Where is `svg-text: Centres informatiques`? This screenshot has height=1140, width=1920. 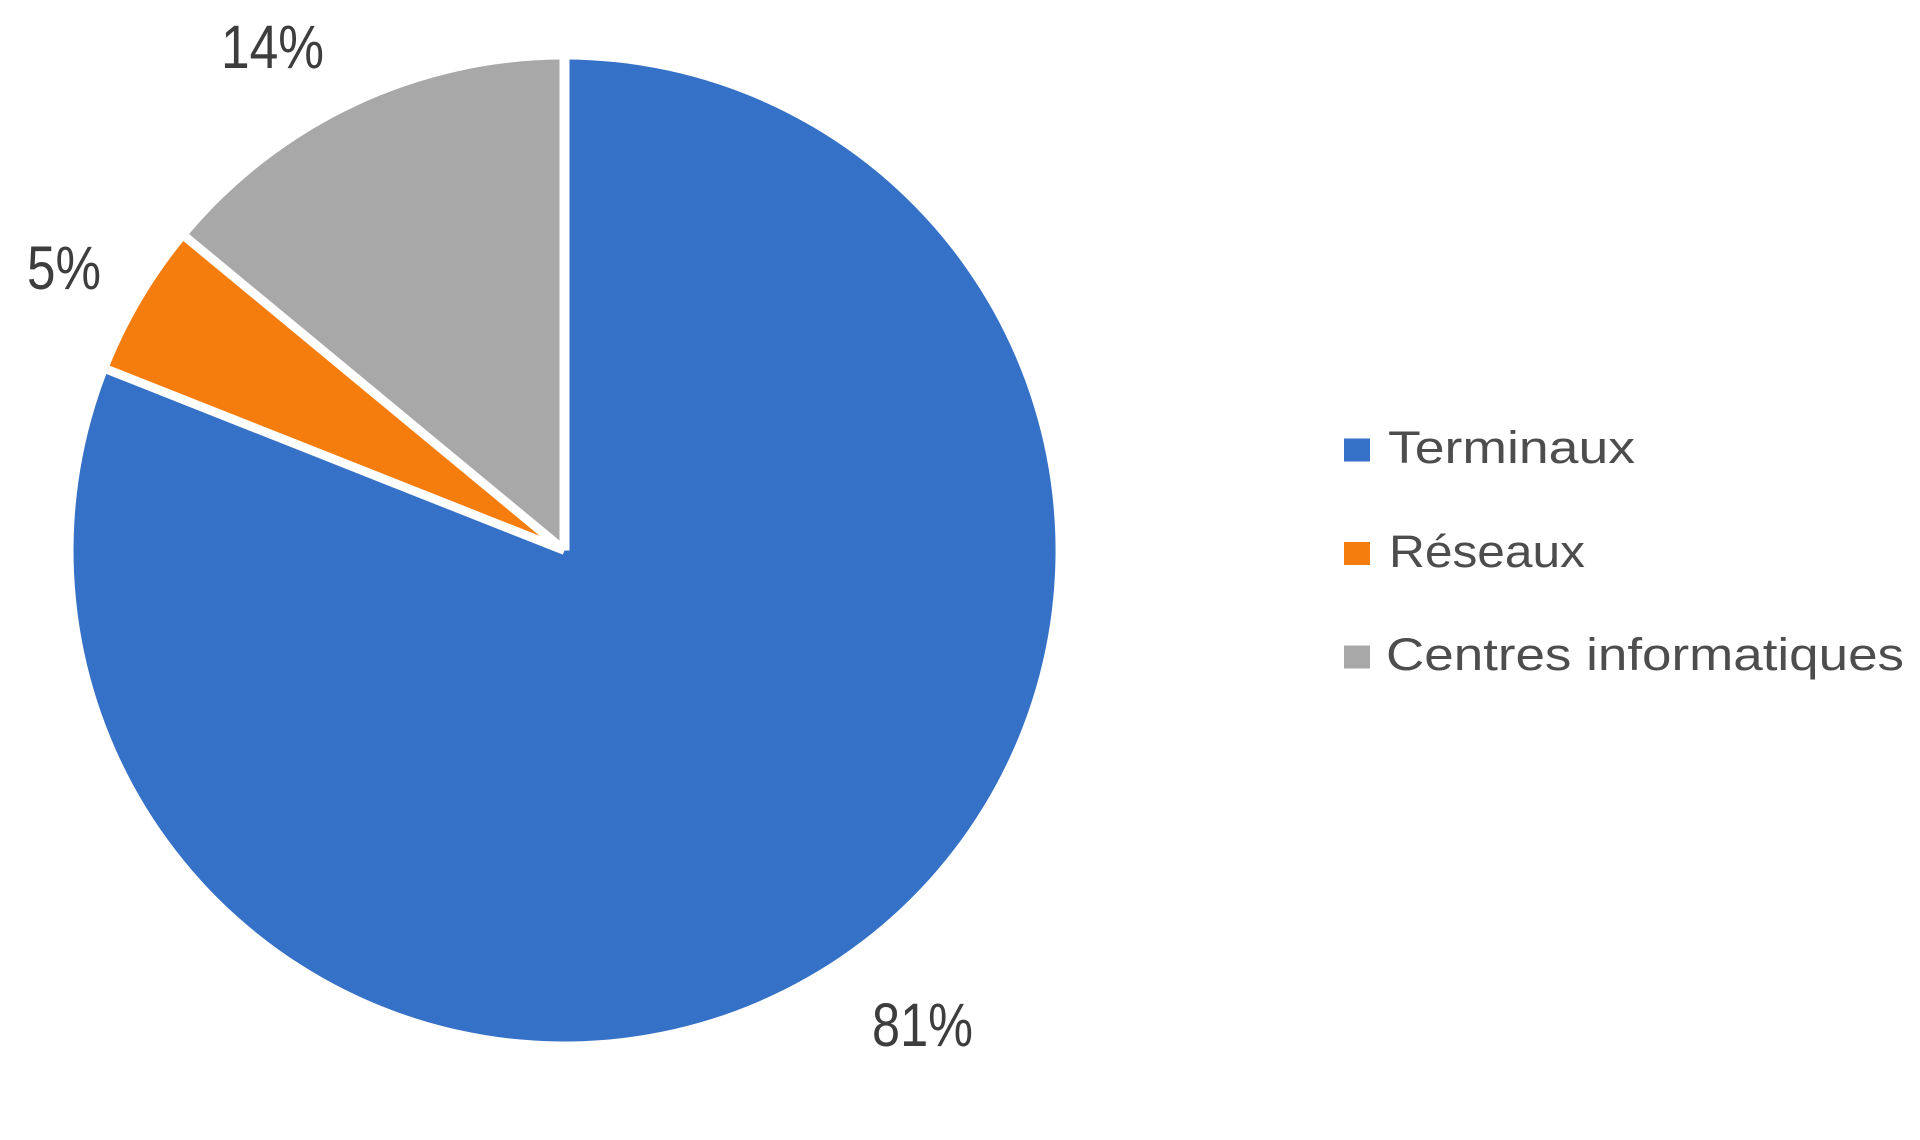 svg-text: Centres informatiques is located at coordinates (1645, 654).